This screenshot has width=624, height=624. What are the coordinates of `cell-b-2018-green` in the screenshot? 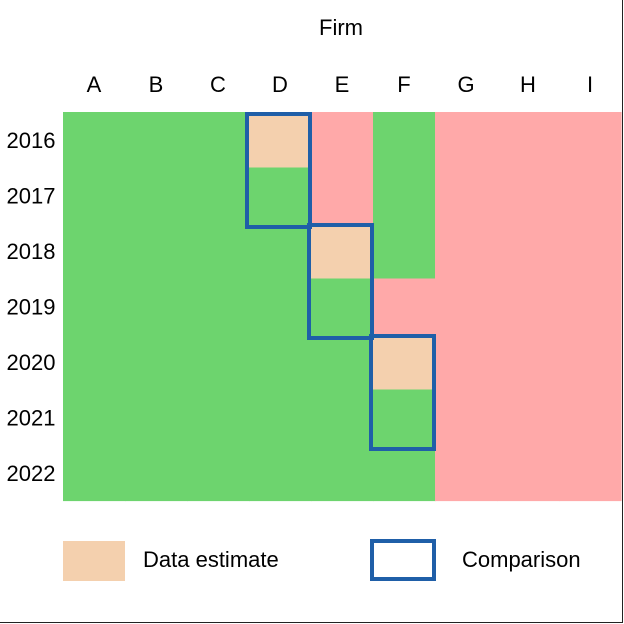 It's located at (156, 251).